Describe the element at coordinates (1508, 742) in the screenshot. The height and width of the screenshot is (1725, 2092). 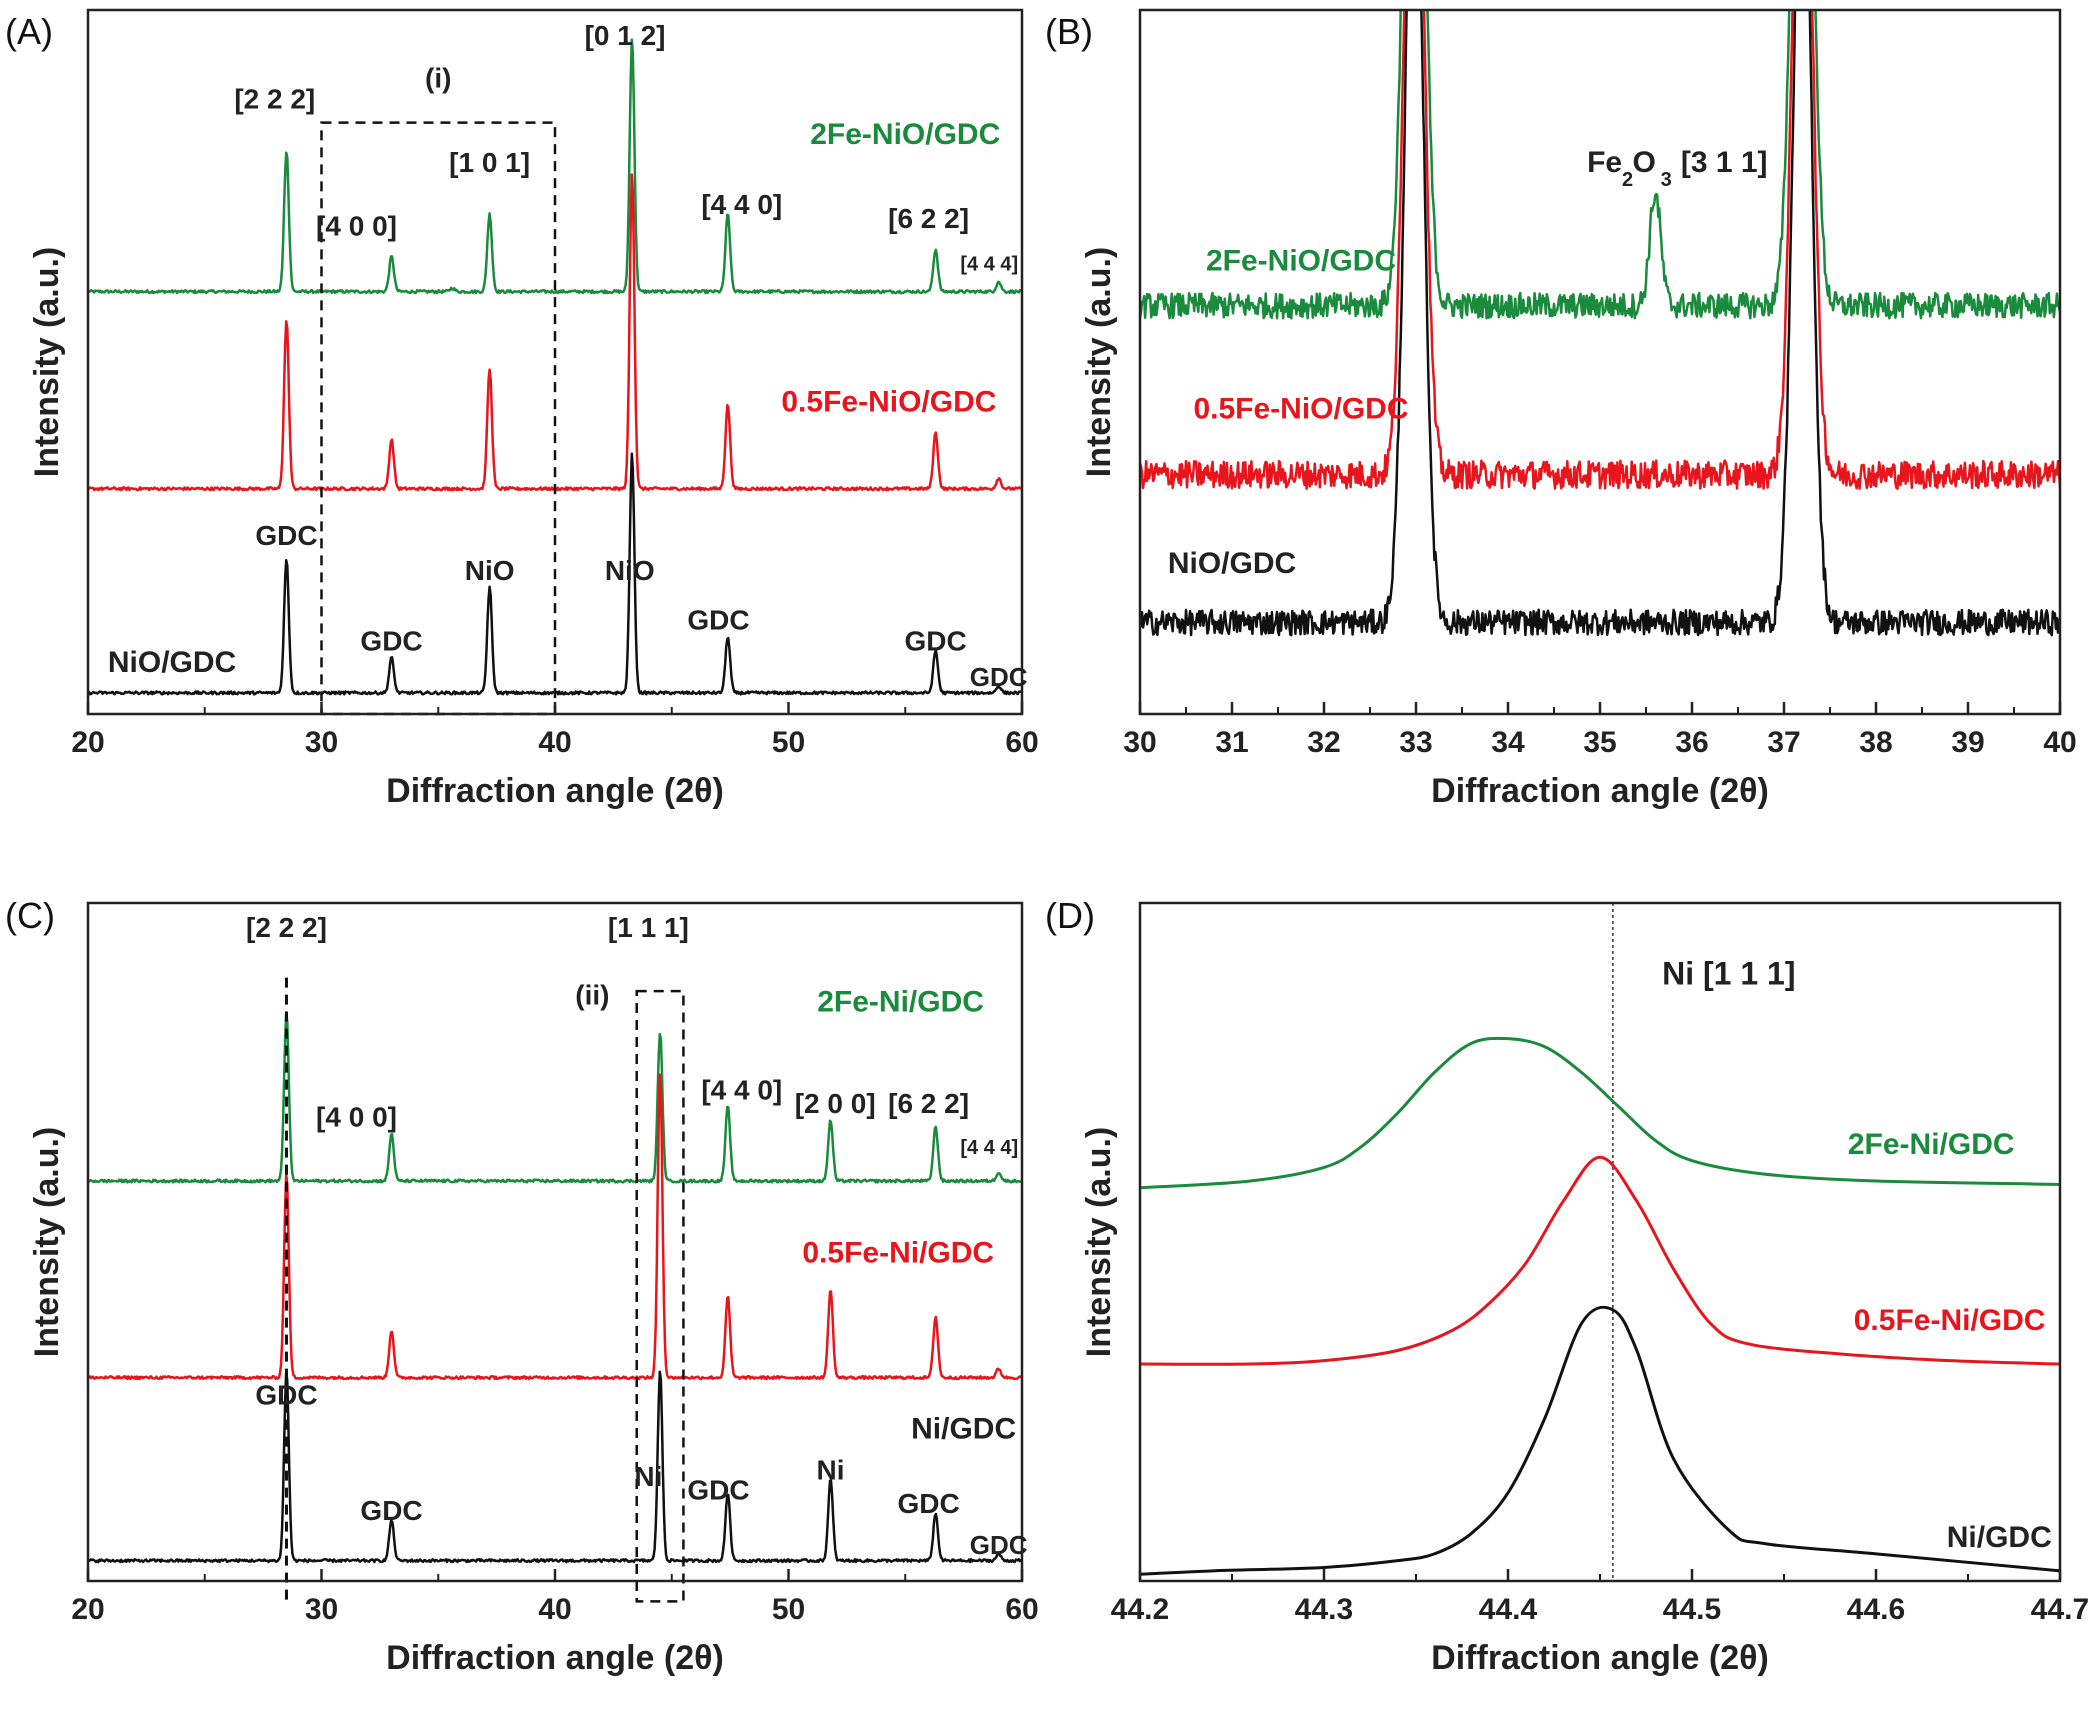
I see `x-tick-label: 34` at that location.